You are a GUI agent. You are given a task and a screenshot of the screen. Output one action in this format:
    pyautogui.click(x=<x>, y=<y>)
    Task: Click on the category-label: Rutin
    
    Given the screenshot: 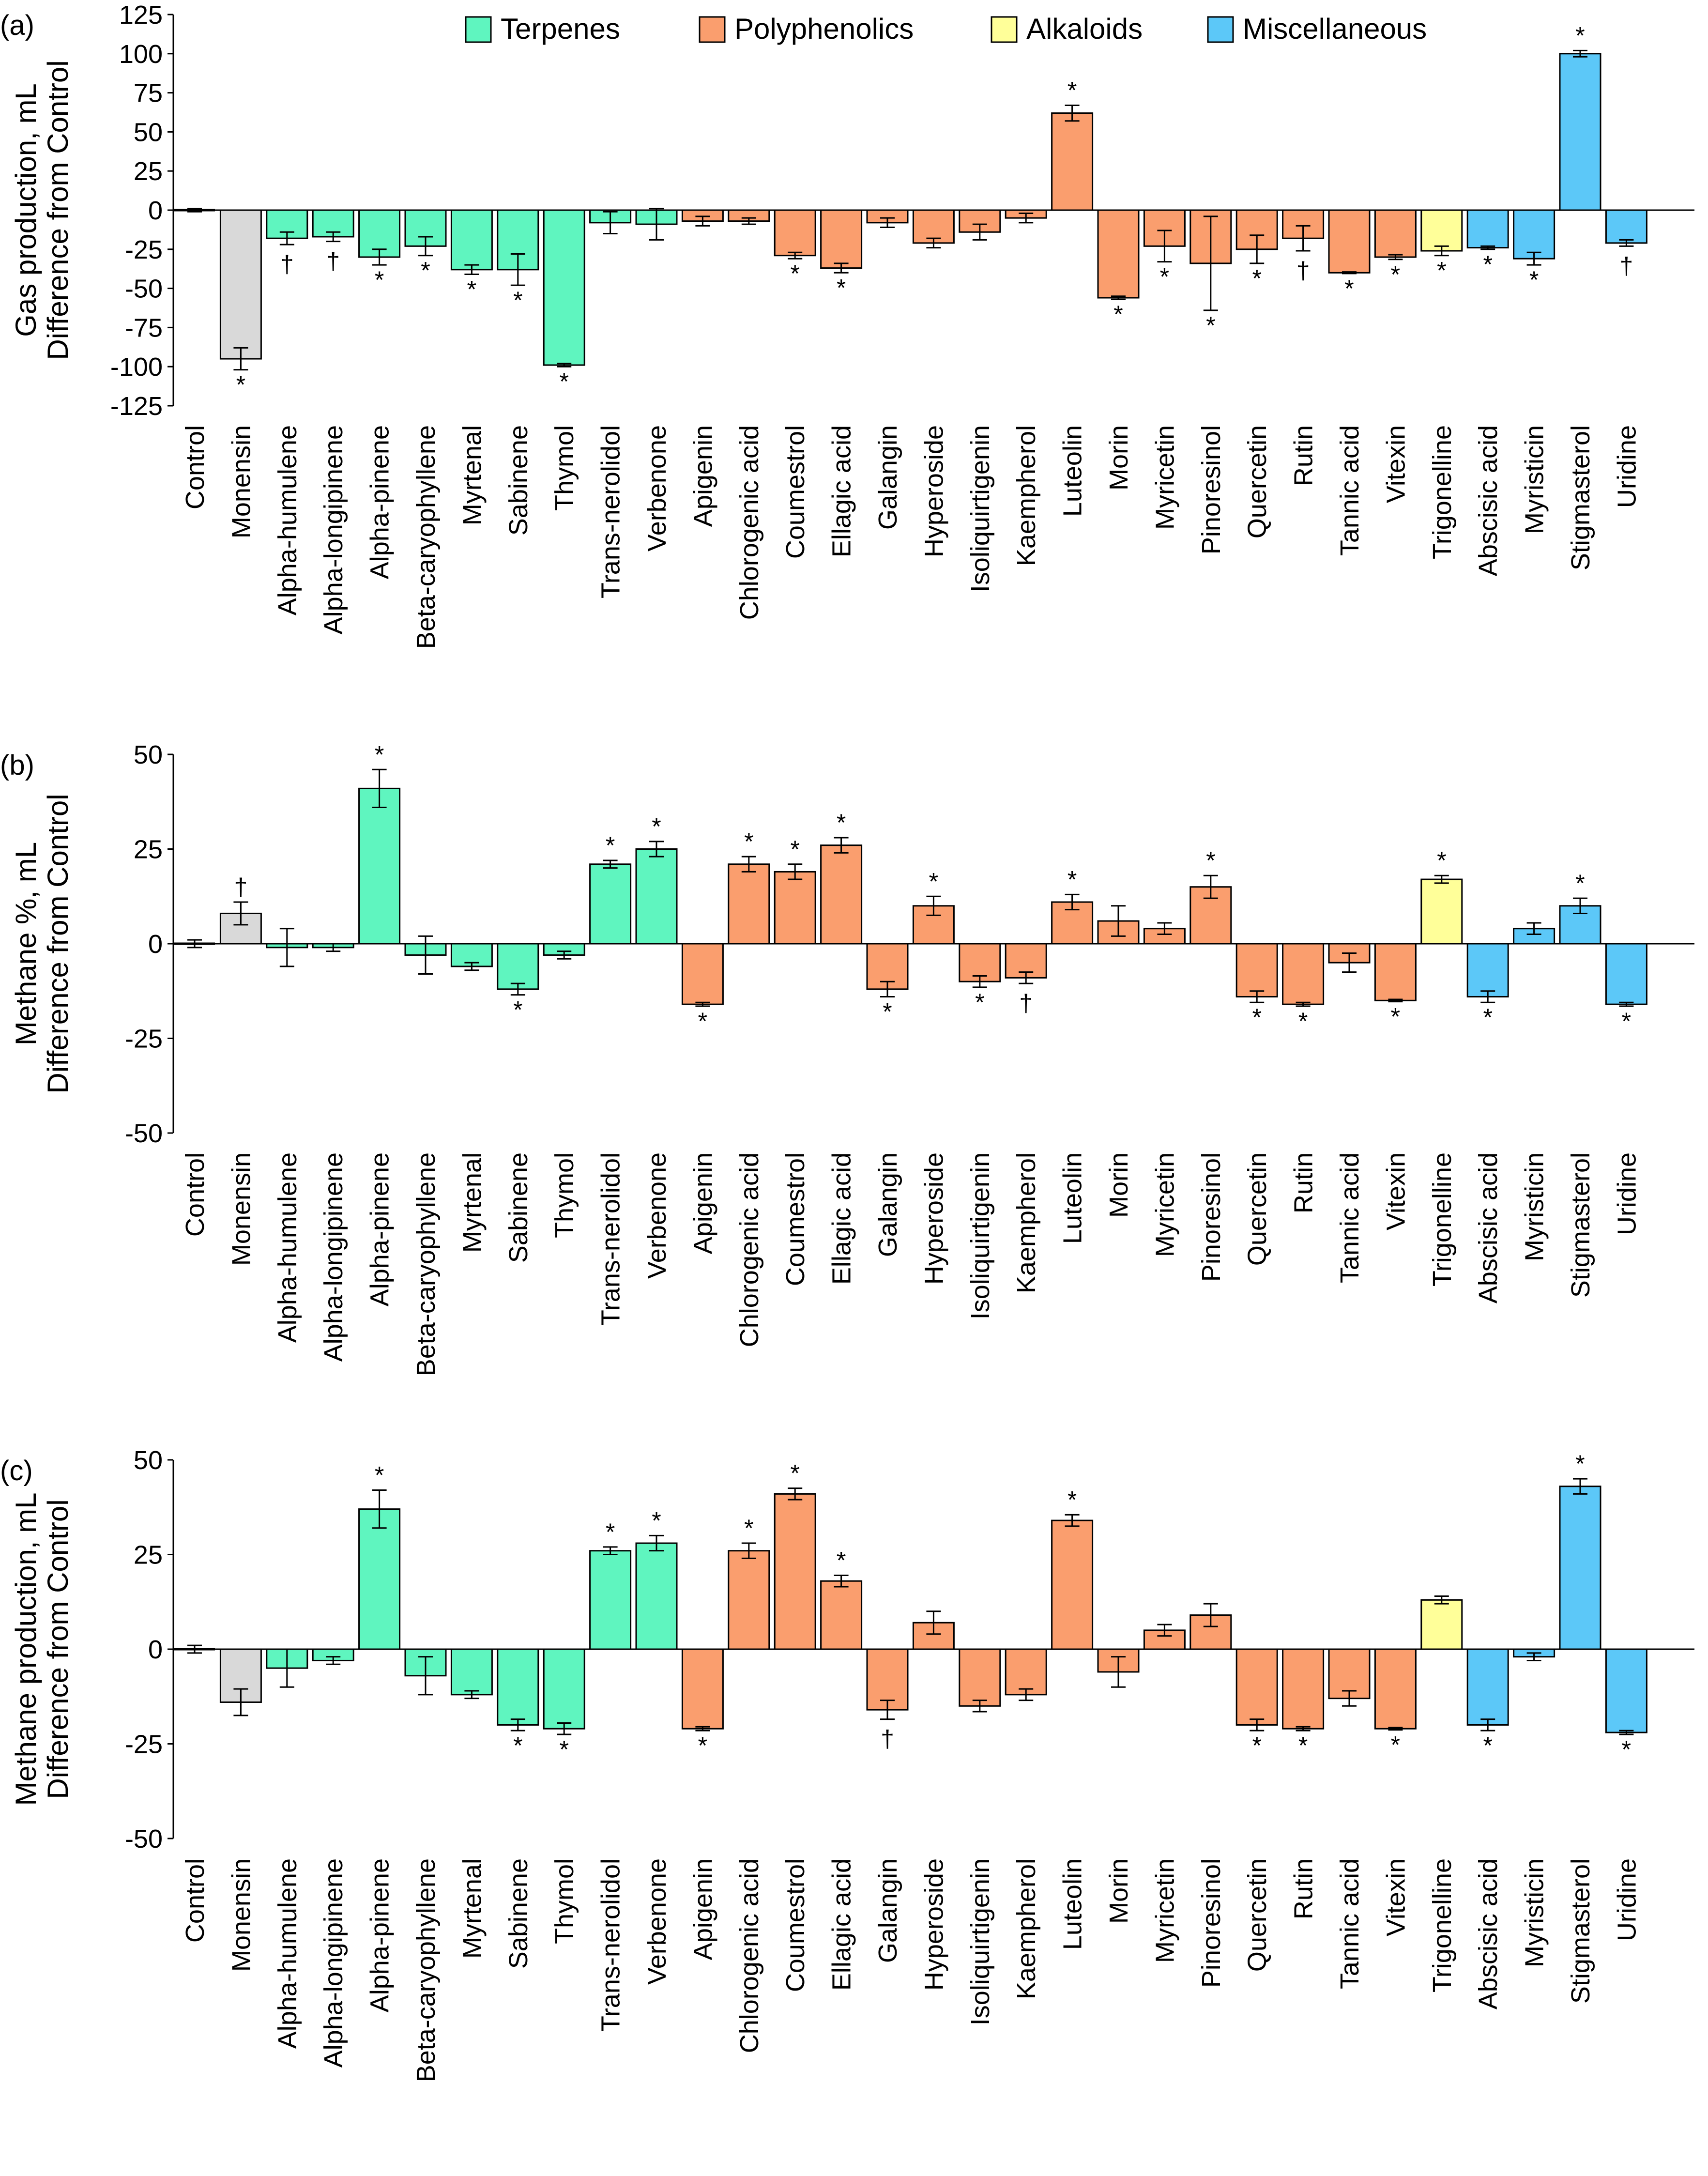 What is the action you would take?
    pyautogui.click(x=1304, y=1183)
    